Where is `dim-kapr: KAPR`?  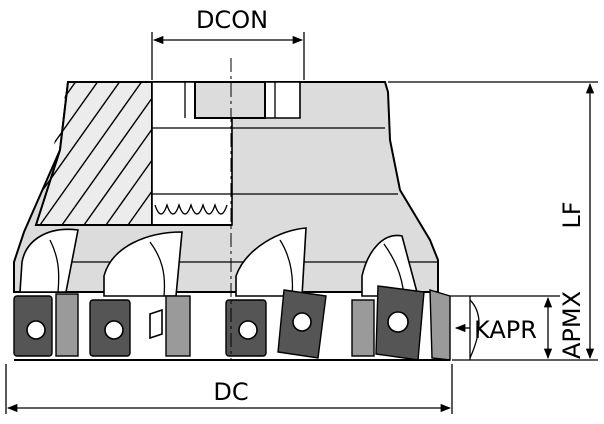 dim-kapr: KAPR is located at coordinates (495, 328).